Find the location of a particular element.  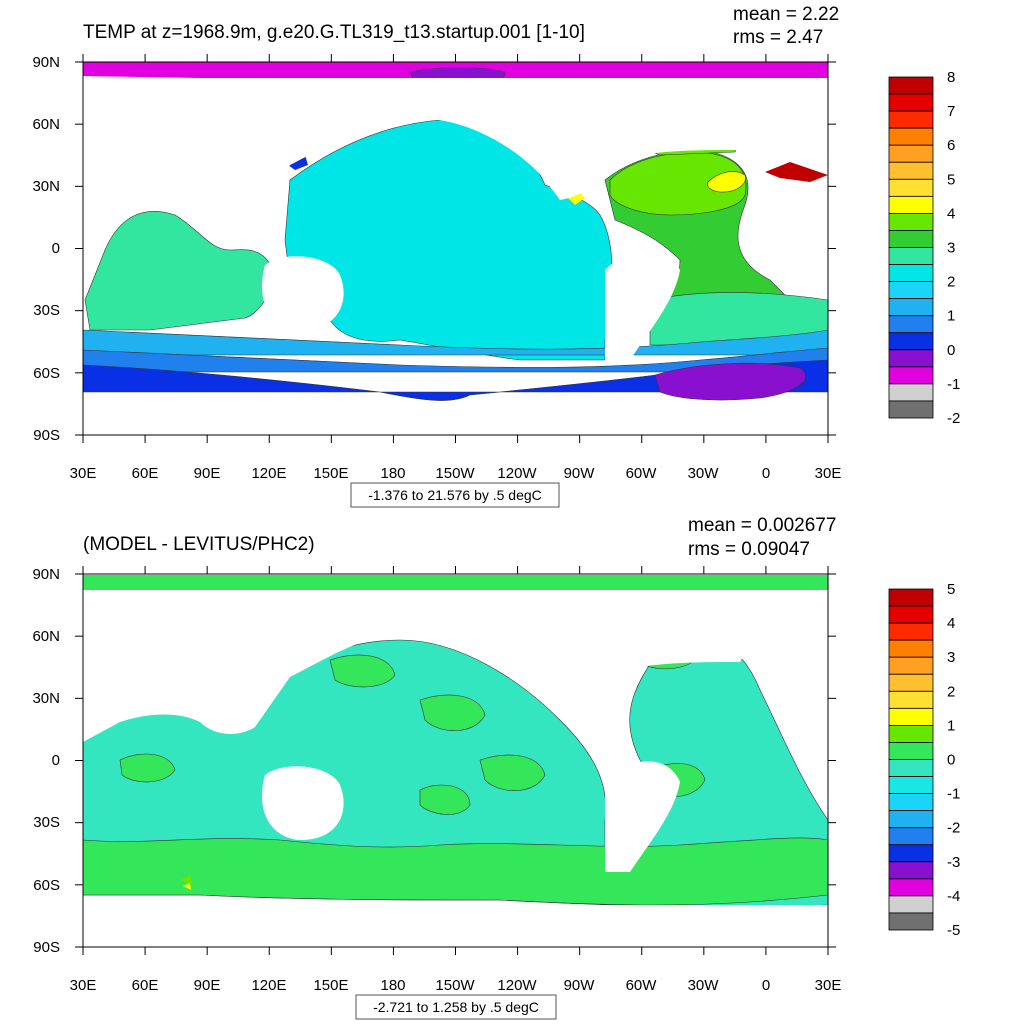

rms-stat: rms = 2.47 is located at coordinates (778, 37).